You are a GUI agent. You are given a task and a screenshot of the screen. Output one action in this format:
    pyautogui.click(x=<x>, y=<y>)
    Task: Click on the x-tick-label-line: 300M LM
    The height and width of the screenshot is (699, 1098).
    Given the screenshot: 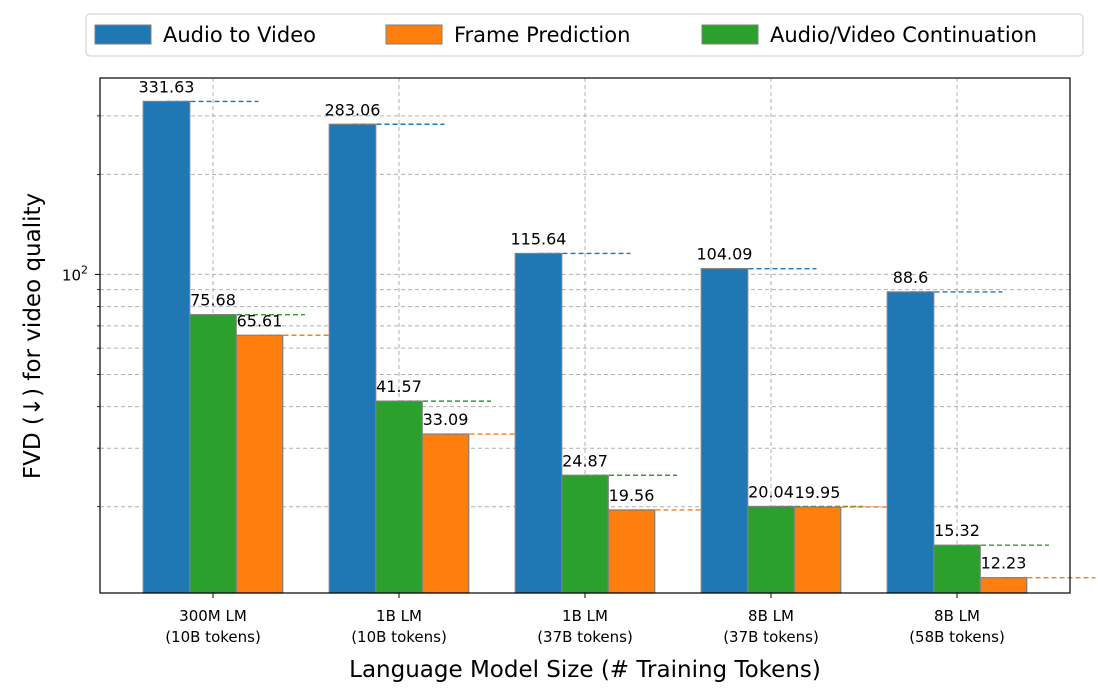 What is the action you would take?
    pyautogui.click(x=213, y=616)
    